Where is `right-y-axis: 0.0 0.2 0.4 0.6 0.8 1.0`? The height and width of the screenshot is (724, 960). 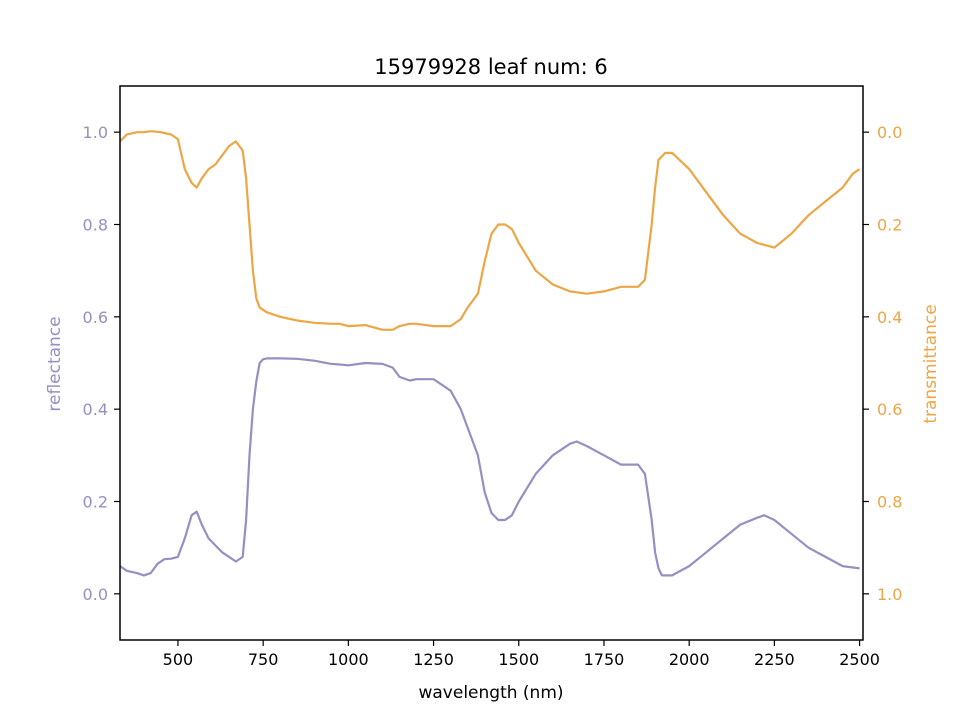
right-y-axis: 0.0 0.2 0.4 0.6 0.8 1.0 is located at coordinates (882, 363).